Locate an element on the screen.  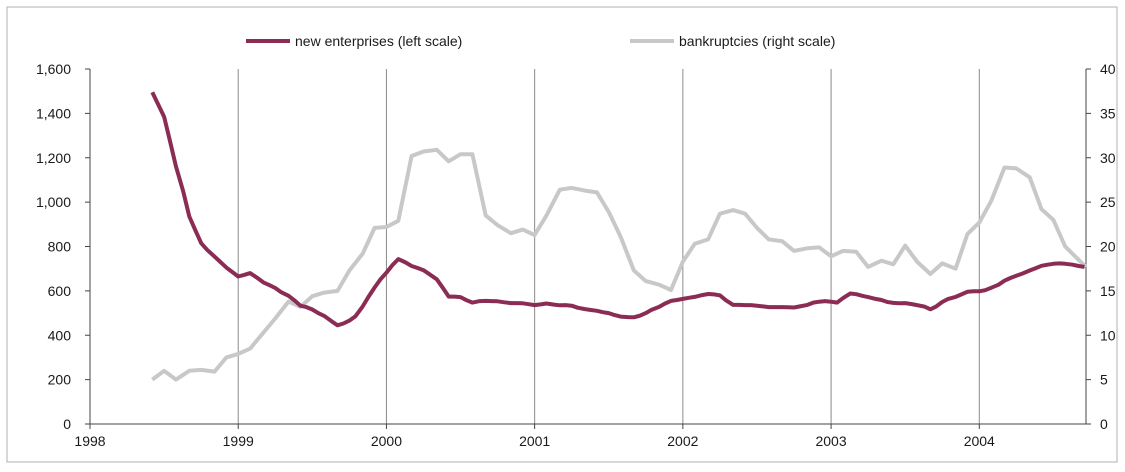
right-tick-label: 20 is located at coordinates (1108, 247).